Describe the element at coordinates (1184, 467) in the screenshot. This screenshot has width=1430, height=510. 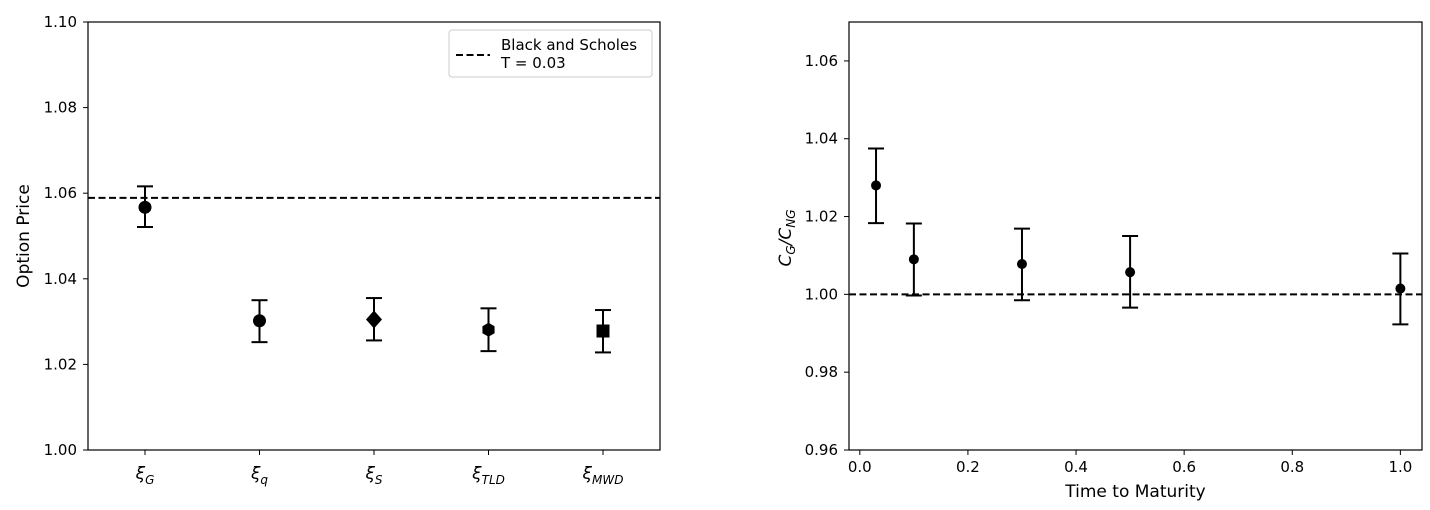
I see `x-tick-label: 0.6` at that location.